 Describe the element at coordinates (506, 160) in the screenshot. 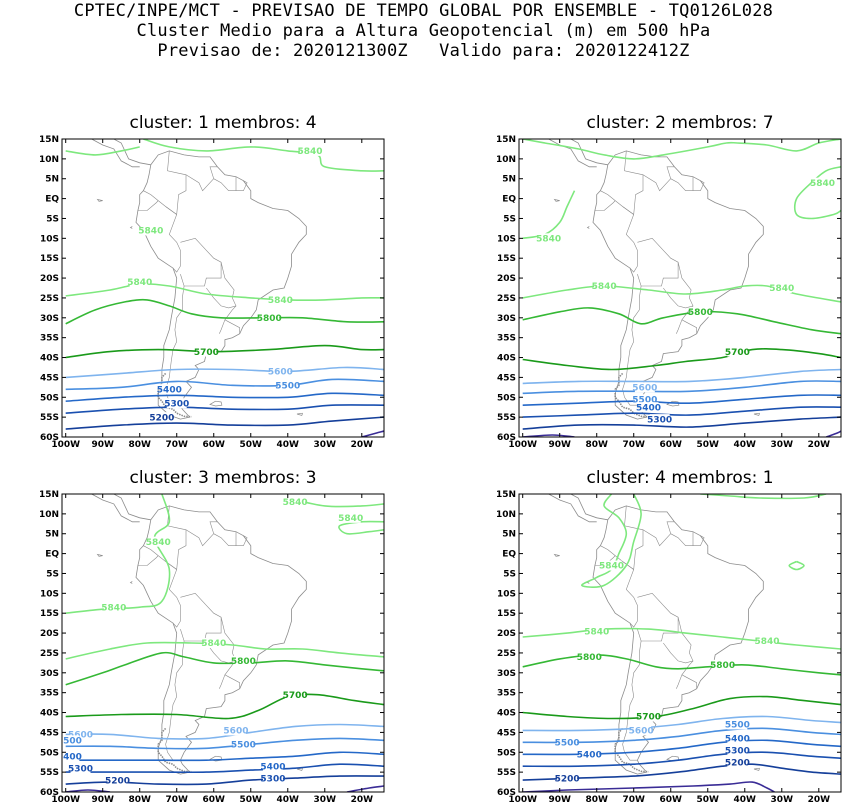

I see `lat-label: 10N` at that location.